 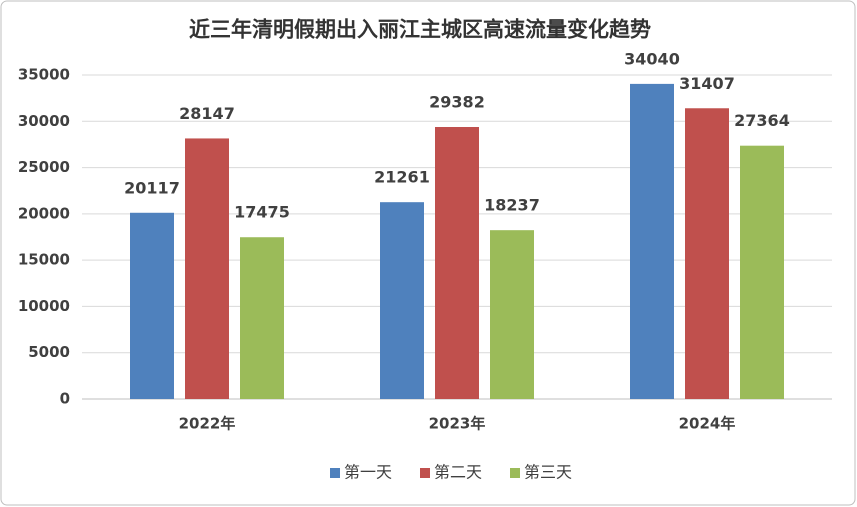 What do you see at coordinates (652, 58) in the screenshot?
I see `value-label: 34040` at bounding box center [652, 58].